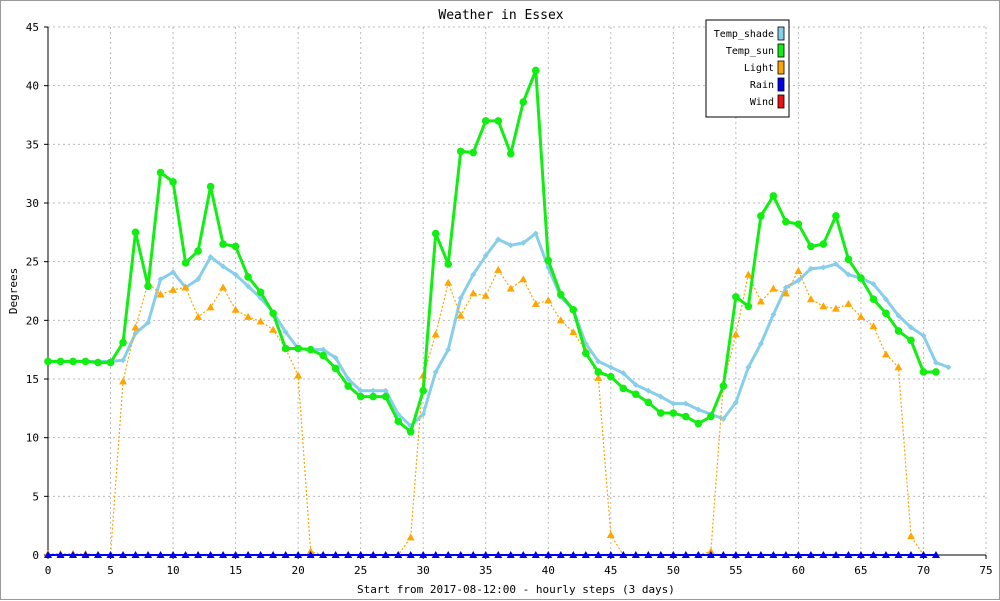 This screenshot has height=601, width=1000. Describe the element at coordinates (798, 570) in the screenshot. I see `x-tick-label: 60` at that location.